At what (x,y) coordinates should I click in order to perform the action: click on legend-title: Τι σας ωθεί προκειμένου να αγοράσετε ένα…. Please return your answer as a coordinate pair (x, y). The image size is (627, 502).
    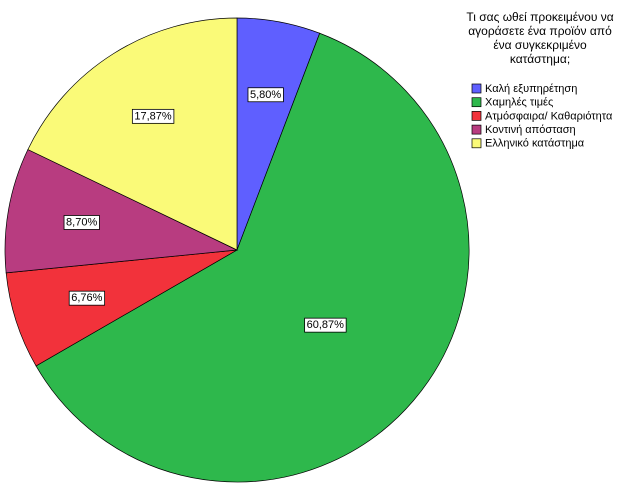
    Looking at the image, I should click on (540, 38).